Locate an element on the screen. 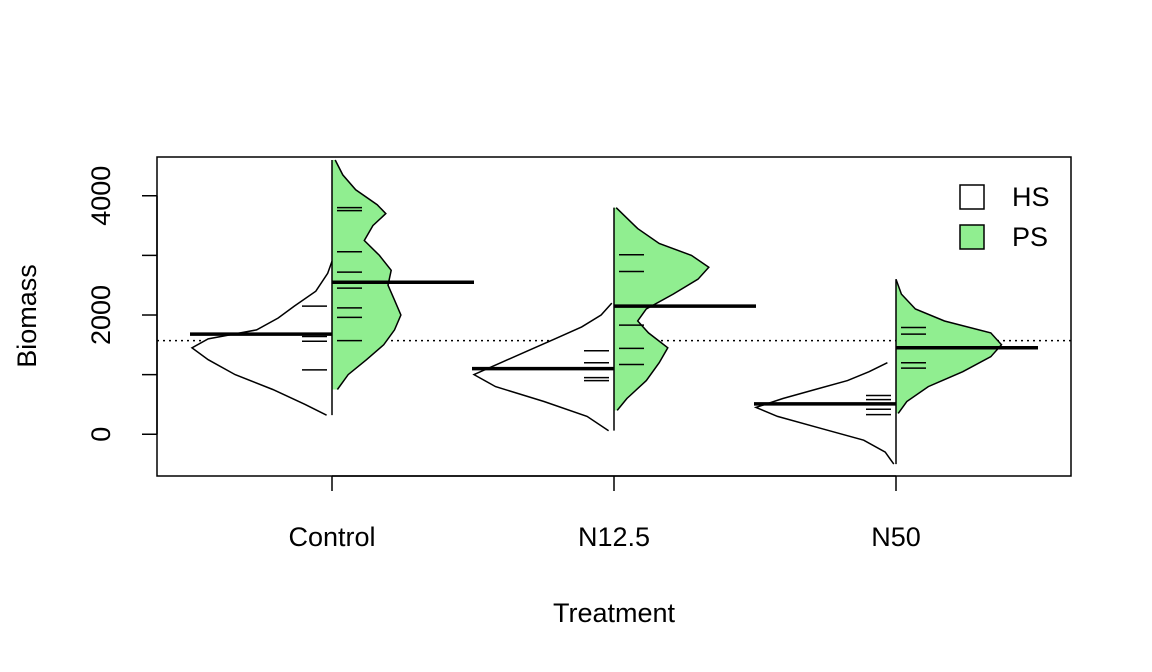  bean-fill-ps-control is located at coordinates (366, 274).